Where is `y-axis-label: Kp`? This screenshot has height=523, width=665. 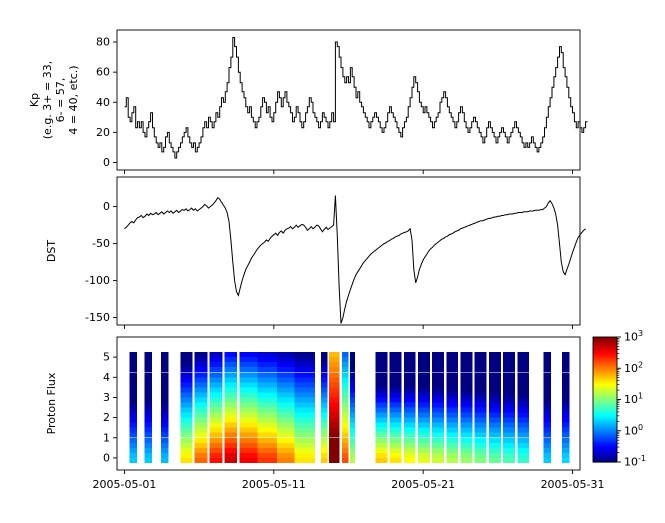
y-axis-label: Kp is located at coordinates (34, 100).